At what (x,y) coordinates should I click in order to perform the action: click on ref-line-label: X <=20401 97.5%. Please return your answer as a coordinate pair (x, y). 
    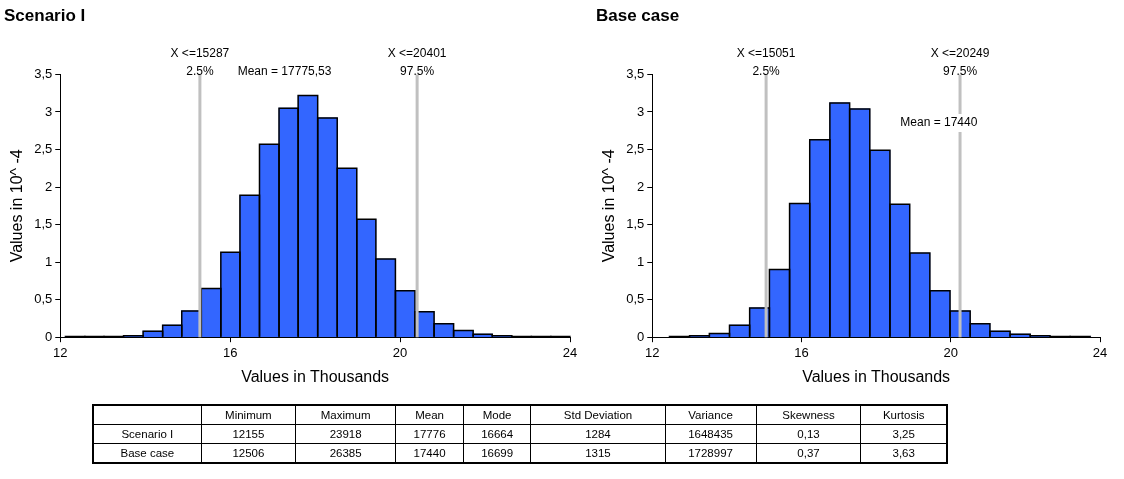
    Looking at the image, I should click on (417, 61).